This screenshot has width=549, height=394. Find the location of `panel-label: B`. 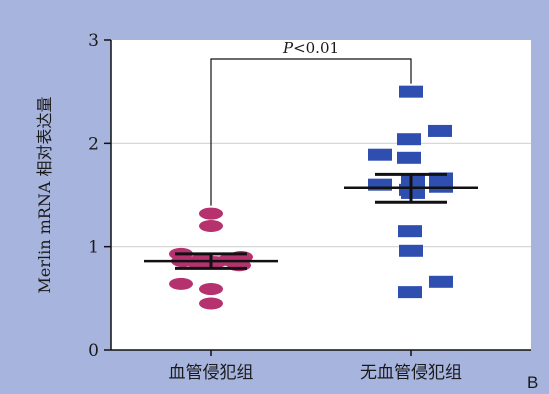

panel-label: B is located at coordinates (532, 382).